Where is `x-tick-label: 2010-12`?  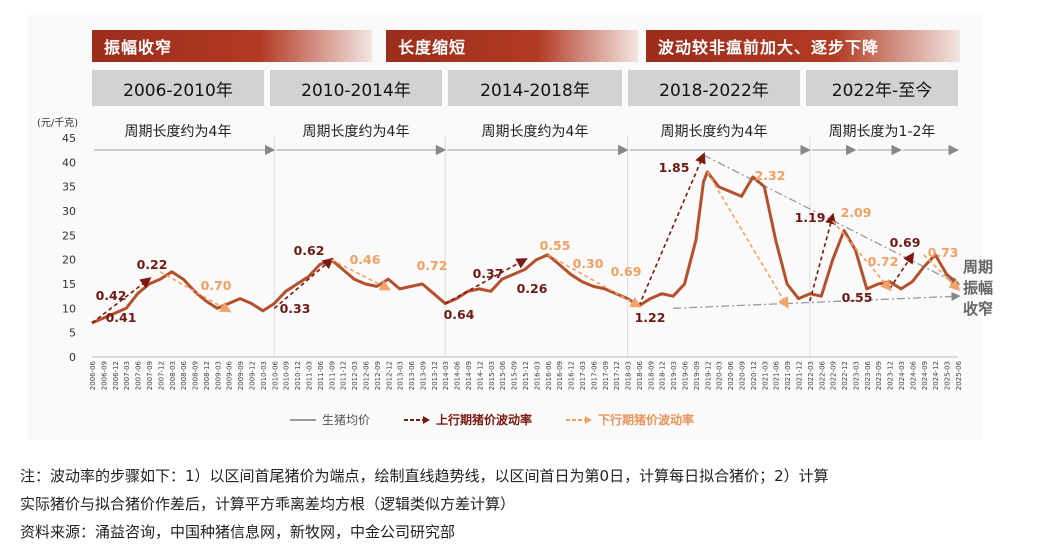 x-tick-label: 2010-12 is located at coordinates (298, 375).